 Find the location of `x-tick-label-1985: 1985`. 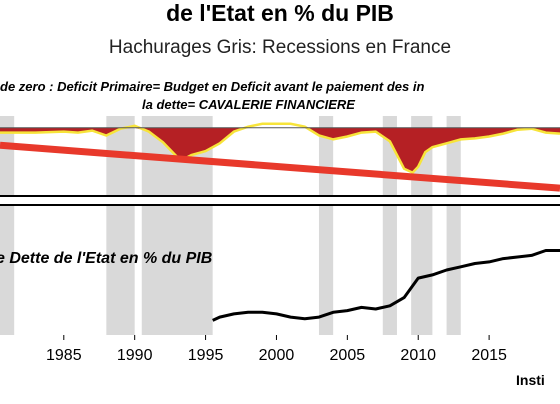

x-tick-label-1985: 1985 is located at coordinates (64, 355).